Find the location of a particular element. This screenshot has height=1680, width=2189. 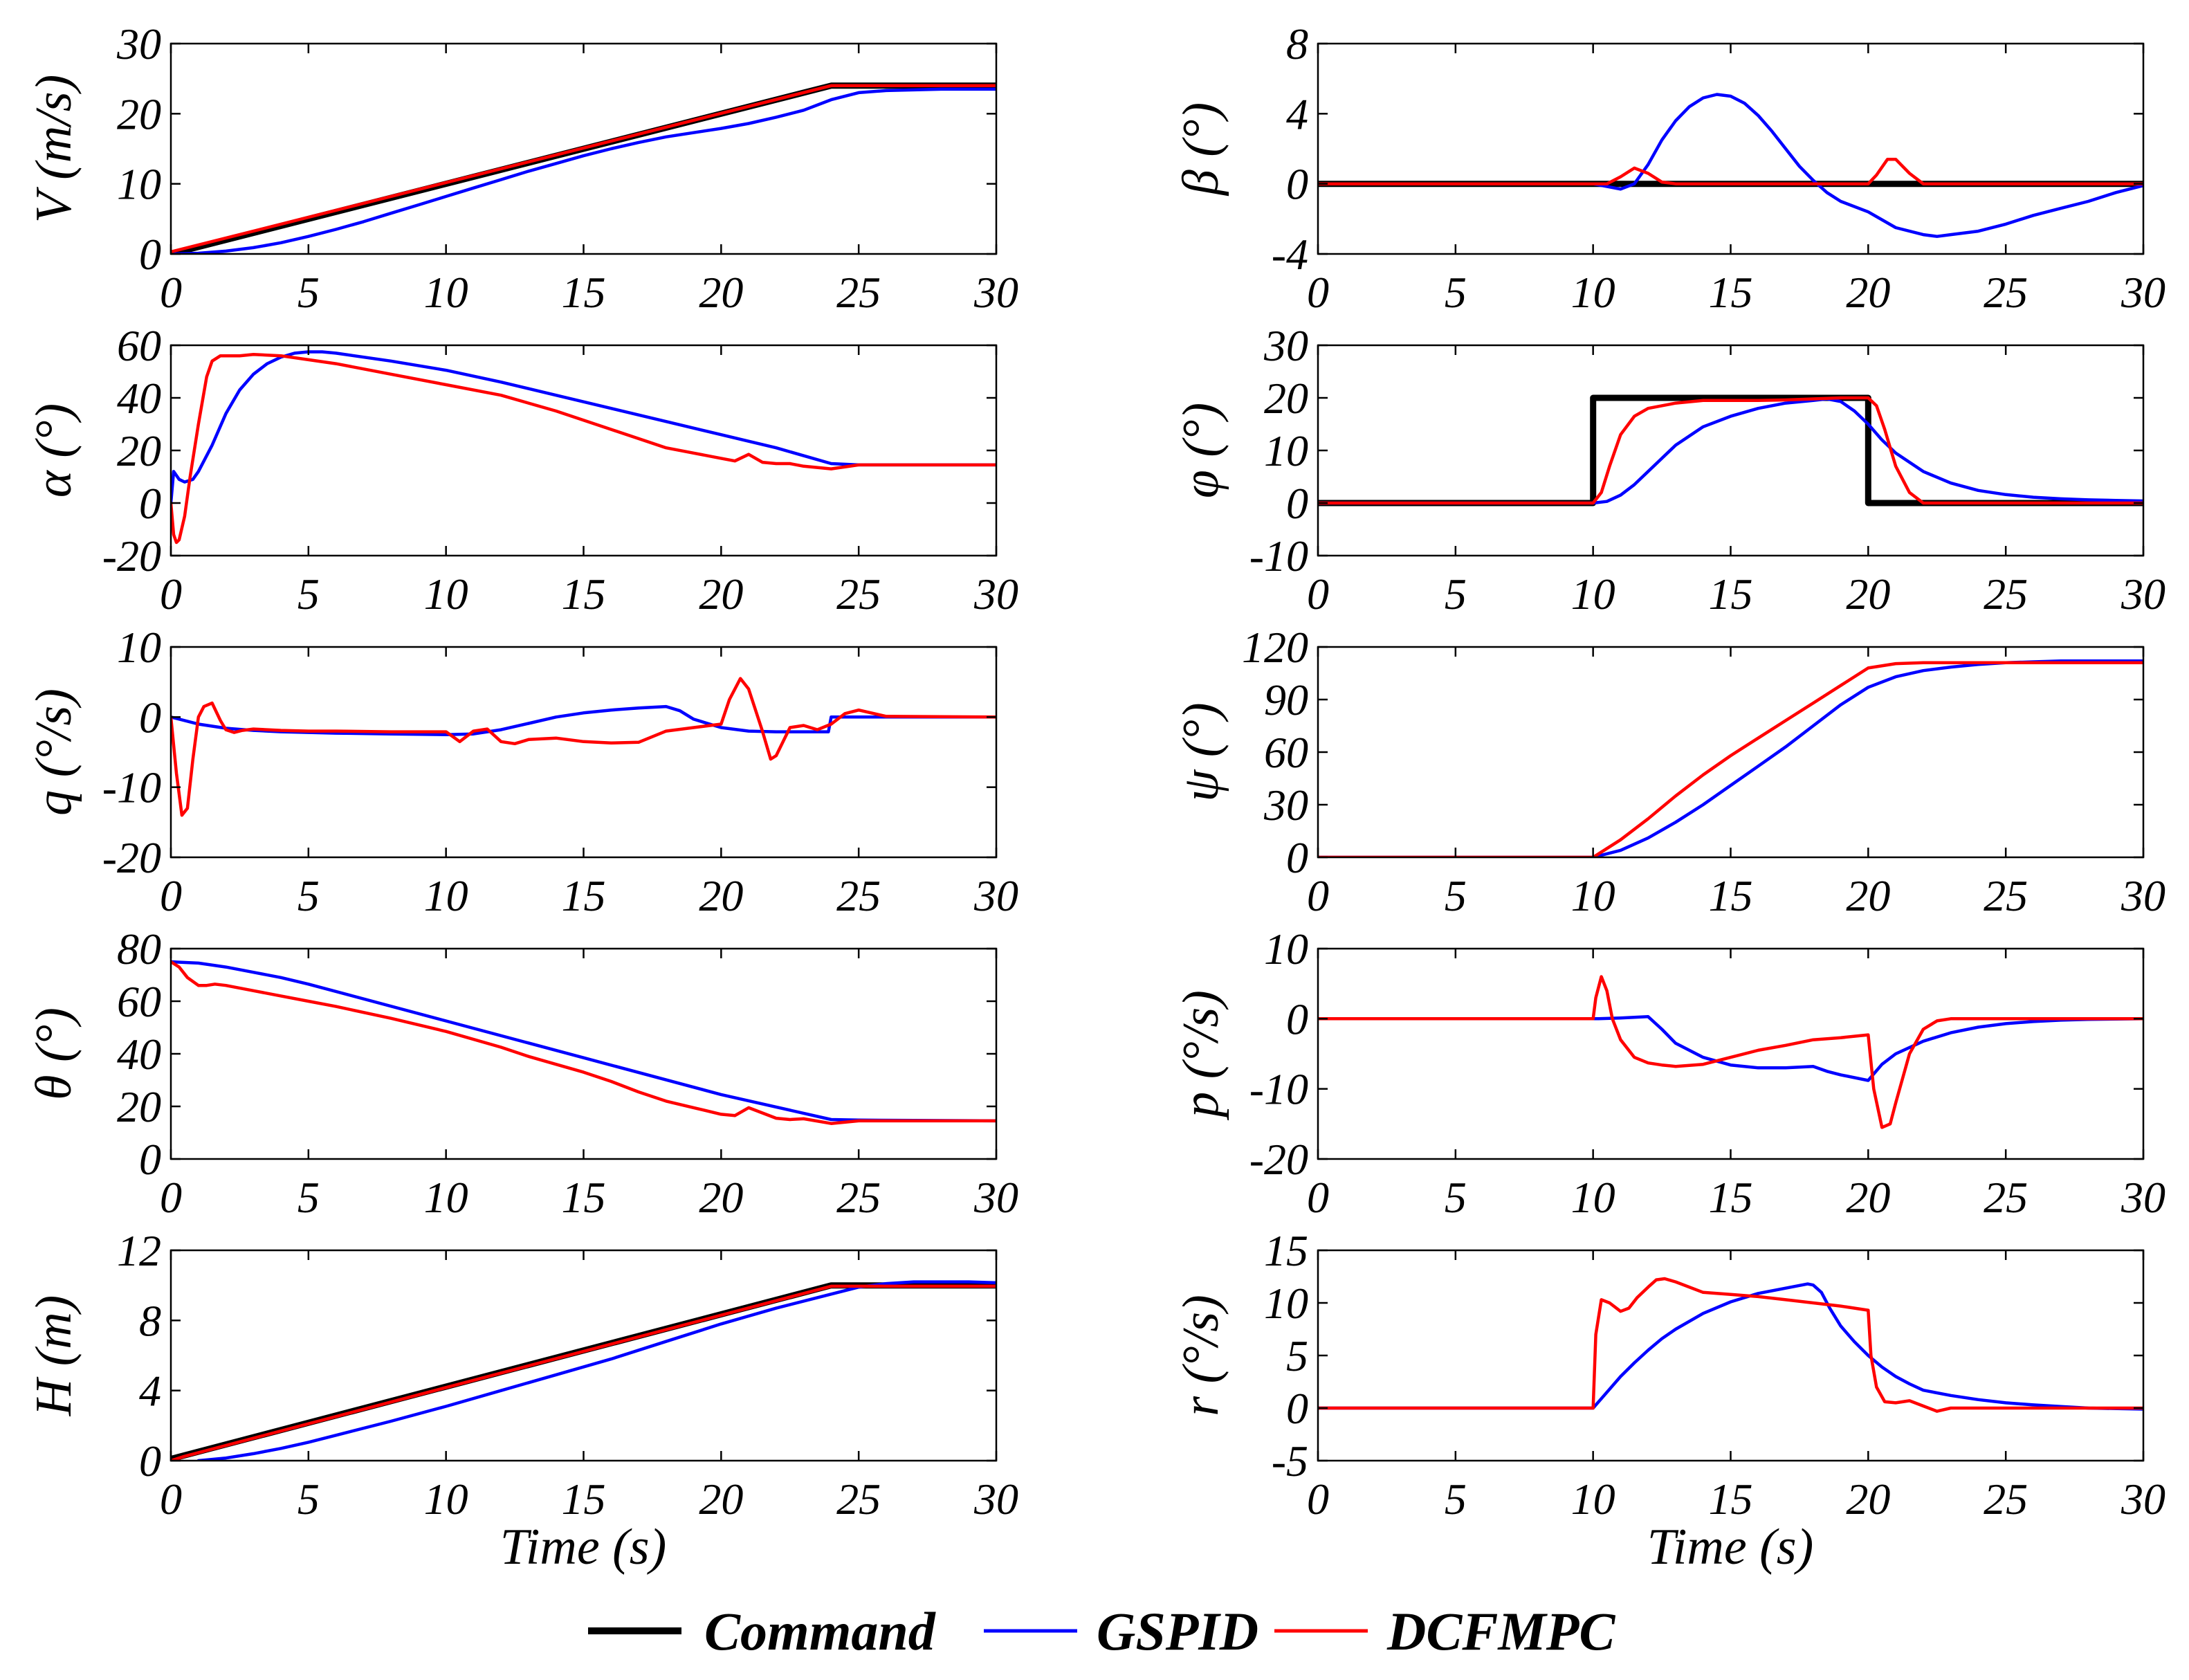

legend-label-dcfmpc: DCFMPC is located at coordinates (1501, 1631).